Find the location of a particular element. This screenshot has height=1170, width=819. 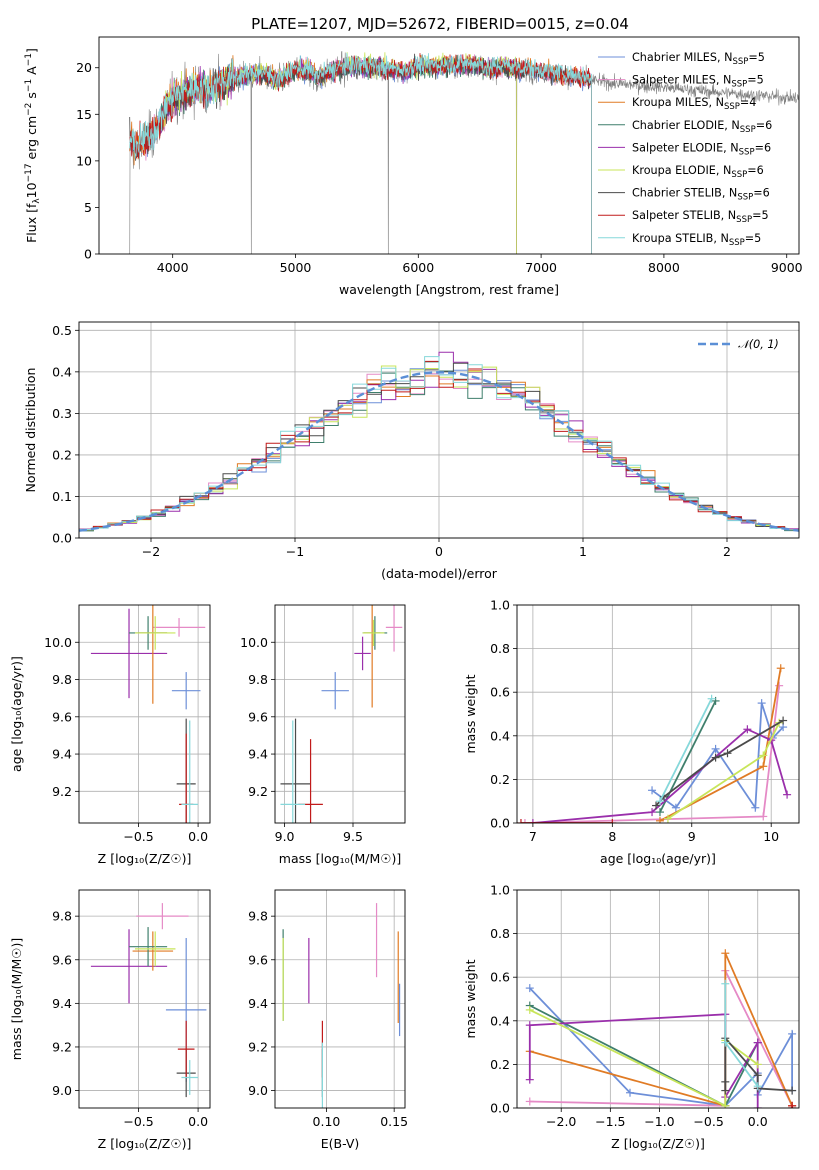

legend-label: Salpeter MILES, NSSP=5 is located at coordinates (698, 82).